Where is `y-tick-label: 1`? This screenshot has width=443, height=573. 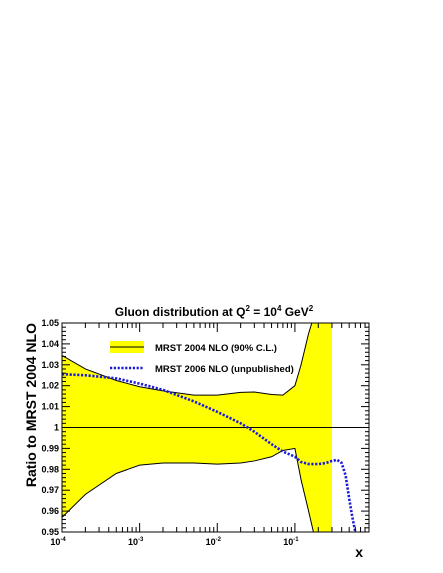
y-tick-label: 1 is located at coordinates (56, 428).